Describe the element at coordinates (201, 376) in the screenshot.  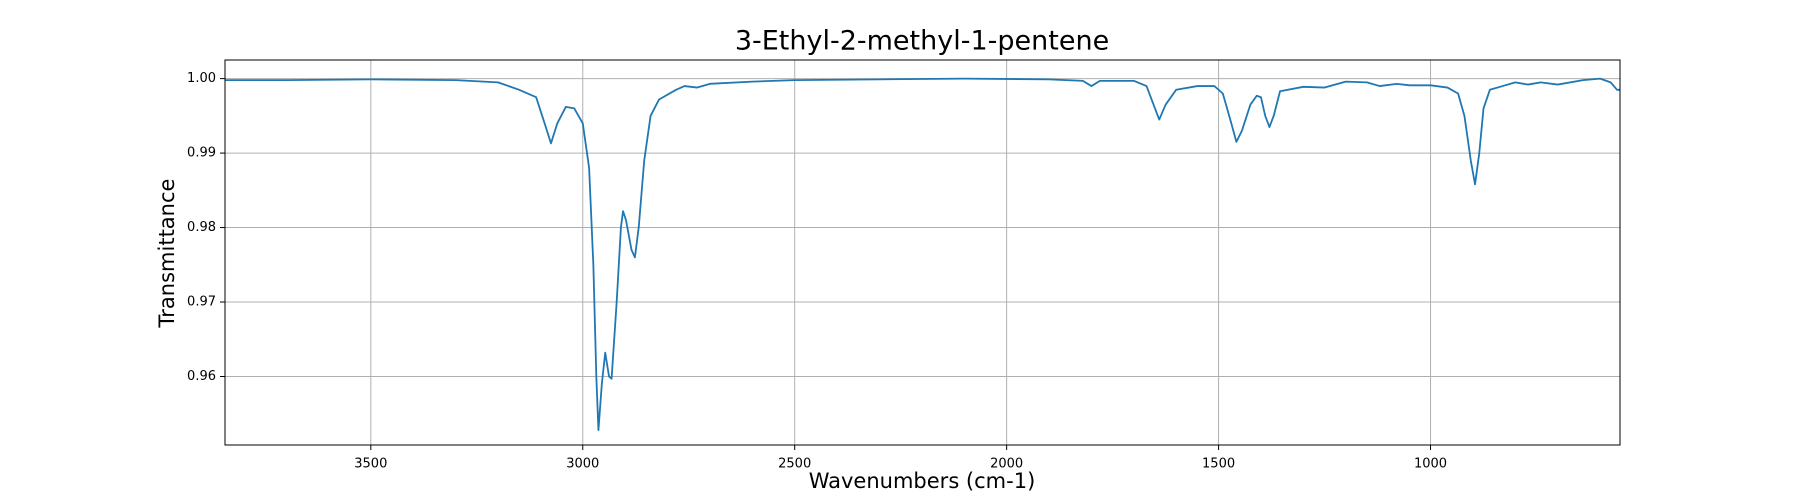
I see `y-tick-label: 0.96` at that location.